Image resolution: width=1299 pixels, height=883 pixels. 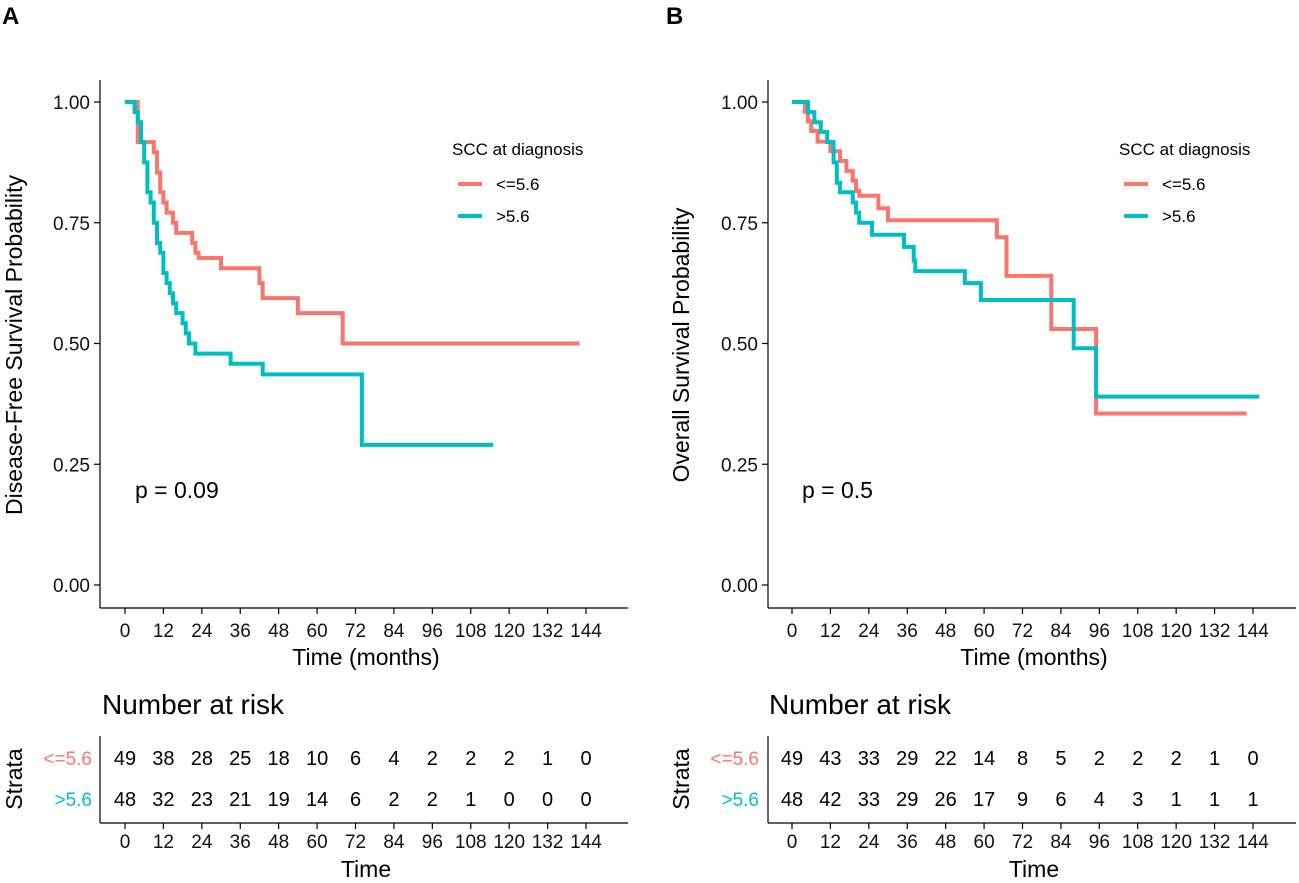 I want to click on panel-b-curves, so click(x=1026, y=258).